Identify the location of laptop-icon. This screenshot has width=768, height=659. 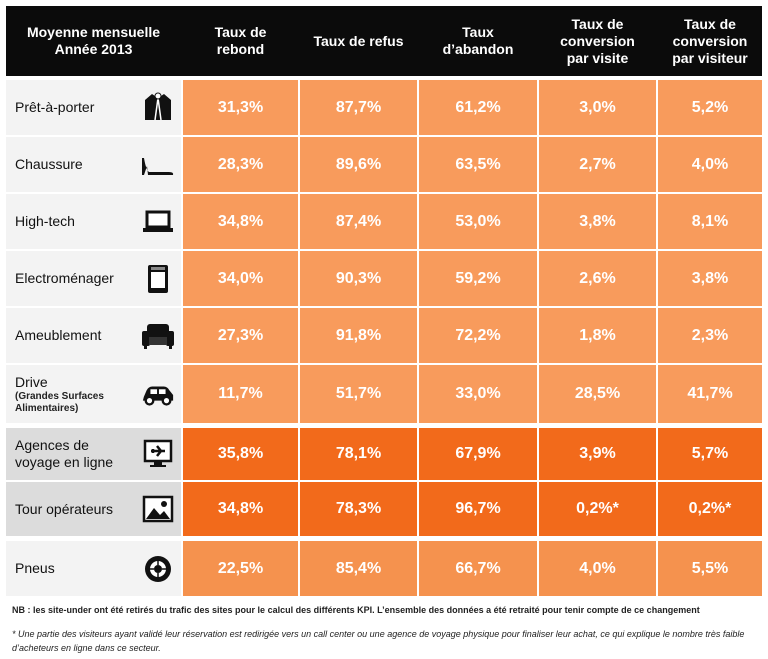
(158, 222).